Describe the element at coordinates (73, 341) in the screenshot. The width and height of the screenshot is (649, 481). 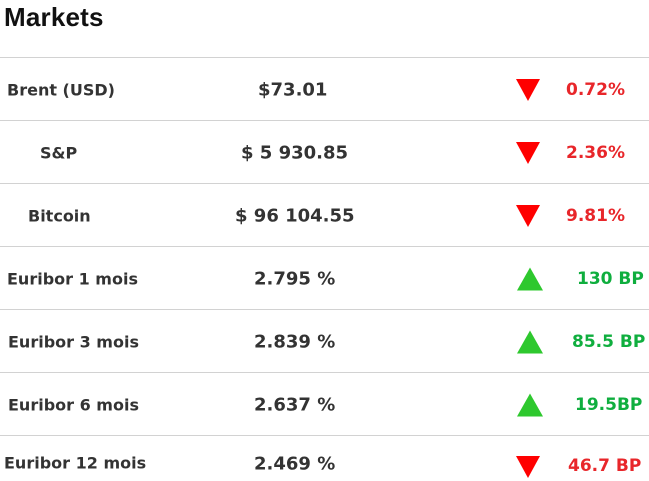
I see `instrument-name: Euribor 3 mois` at that location.